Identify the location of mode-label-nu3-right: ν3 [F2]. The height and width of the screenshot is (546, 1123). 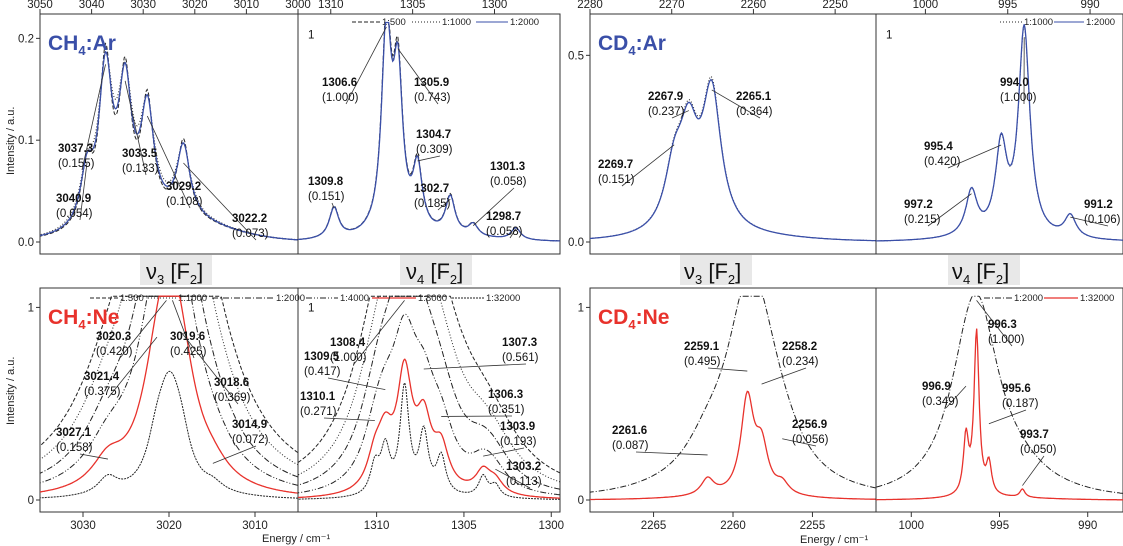
(712, 273).